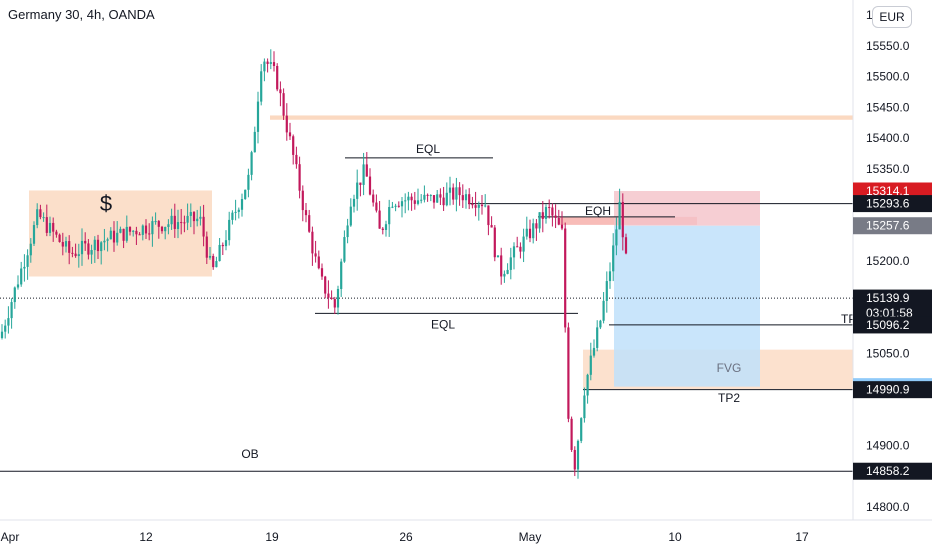 The height and width of the screenshot is (550, 932). I want to click on annotation-label: EQH, so click(598, 211).